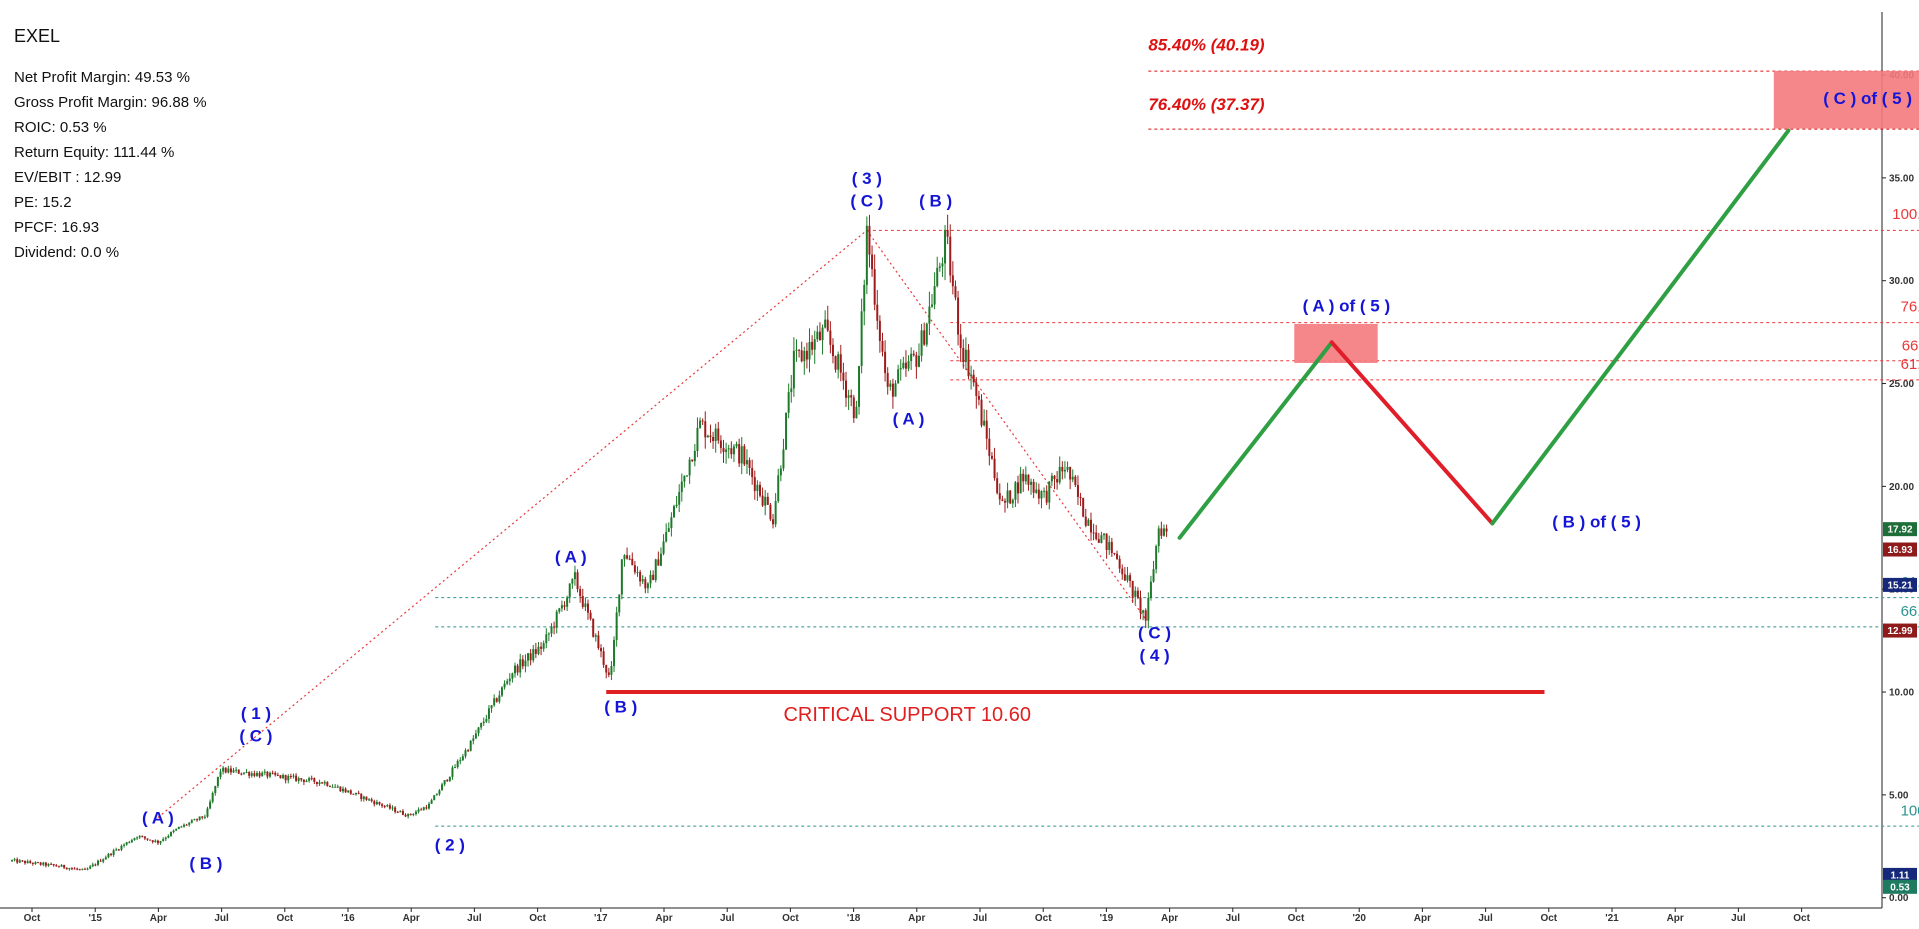 The image size is (1919, 929). I want to click on price-badge-label: 16.93, so click(1899, 550).